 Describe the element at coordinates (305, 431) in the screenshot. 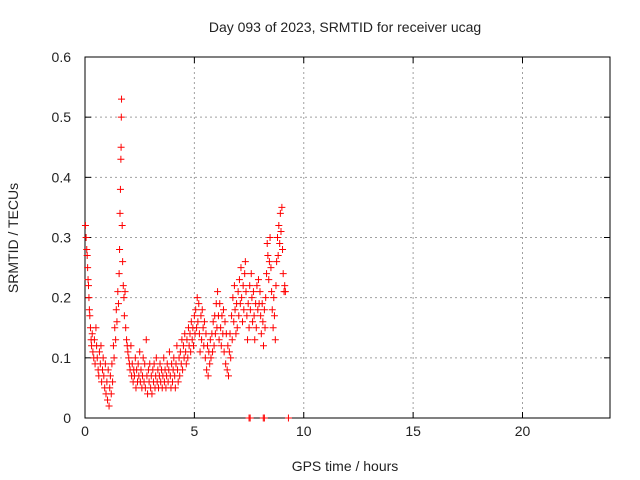

I see `x-tick-labels: 0 5 10 15 20` at that location.